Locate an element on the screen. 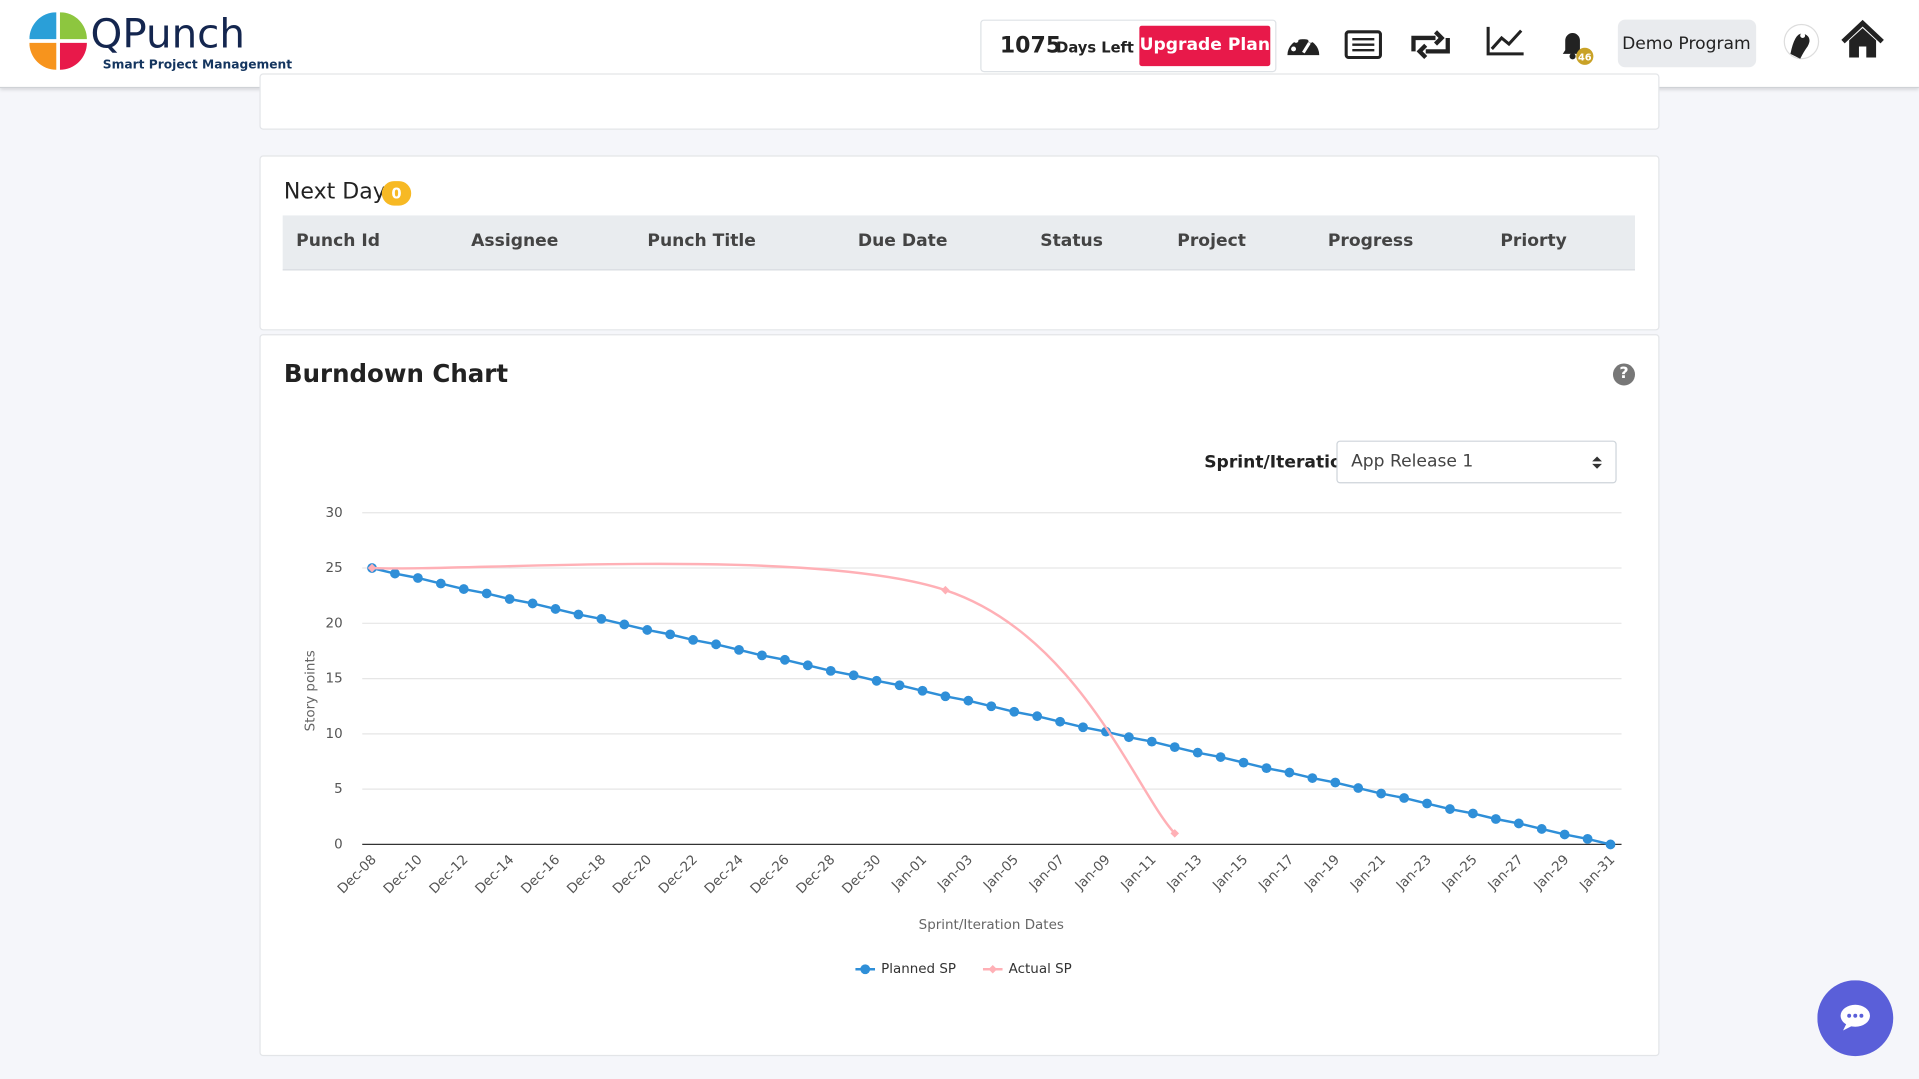  upgrade-button: Upgrade Plan is located at coordinates (1205, 46).